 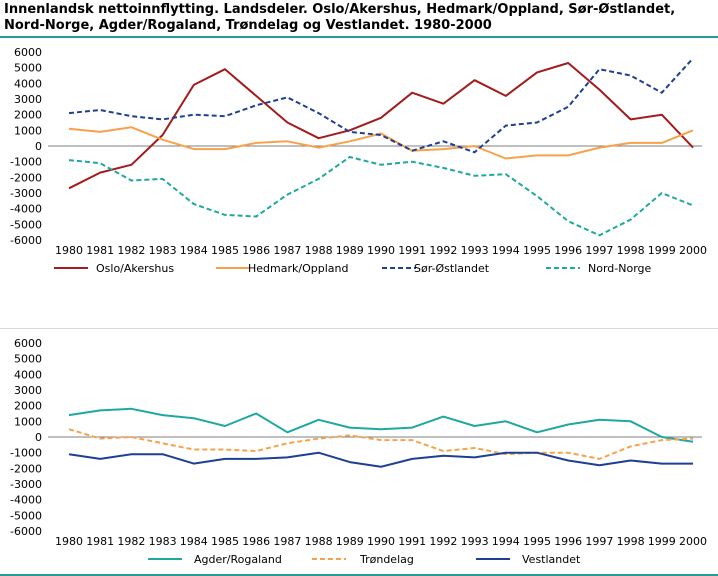 I want to click on series-line-hedmark, so click(x=381, y=143).